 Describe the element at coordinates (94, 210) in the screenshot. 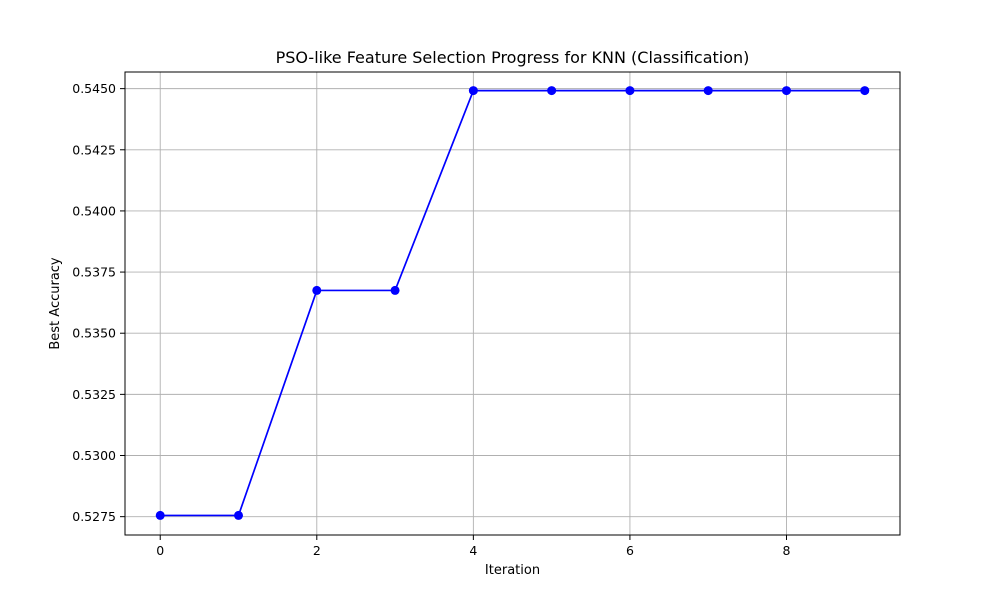

I see `y-tick-label: 0.5400` at that location.